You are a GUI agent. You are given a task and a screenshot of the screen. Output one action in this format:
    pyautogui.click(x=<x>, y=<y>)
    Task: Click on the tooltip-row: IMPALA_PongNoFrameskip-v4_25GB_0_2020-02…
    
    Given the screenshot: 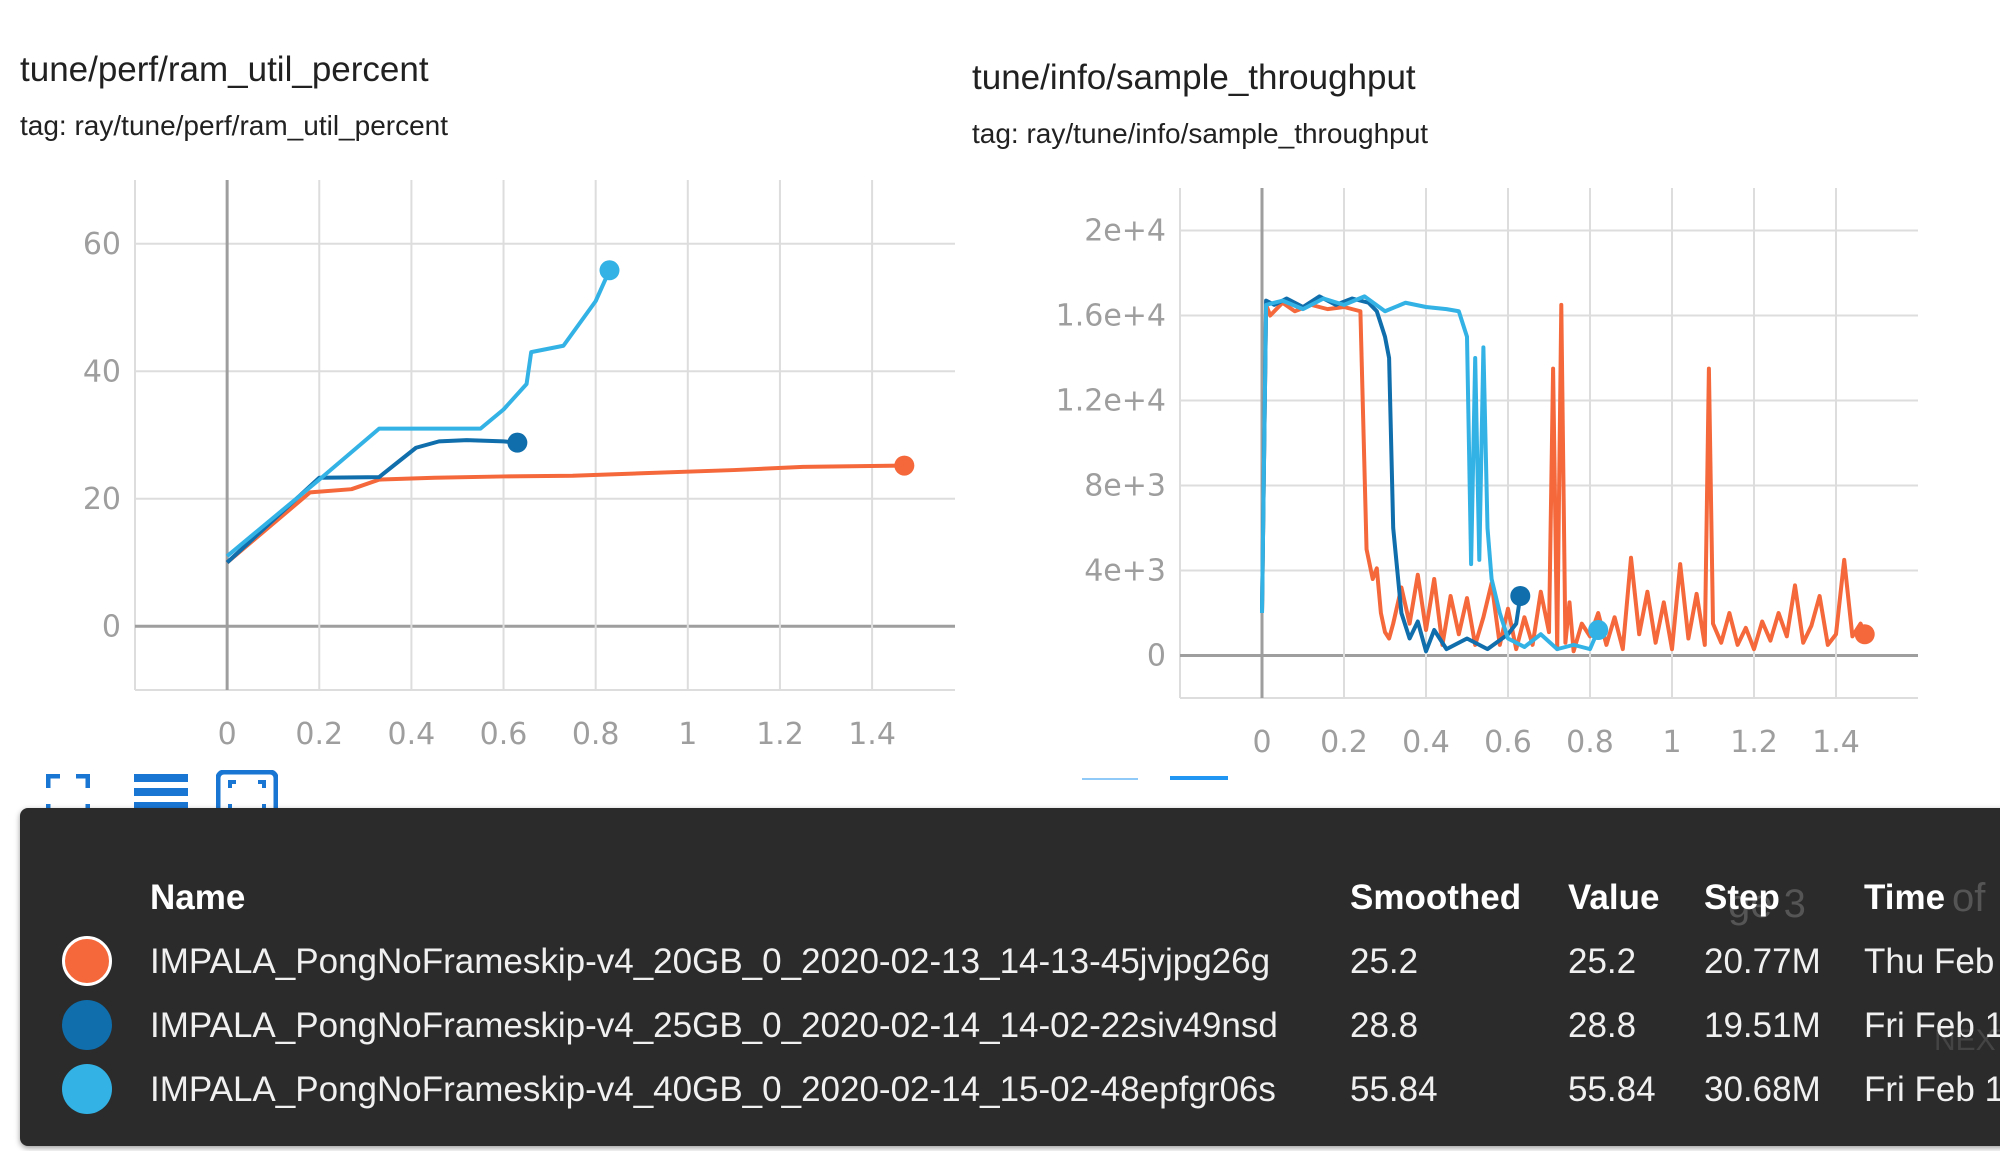 What is the action you would take?
    pyautogui.click(x=1010, y=1026)
    